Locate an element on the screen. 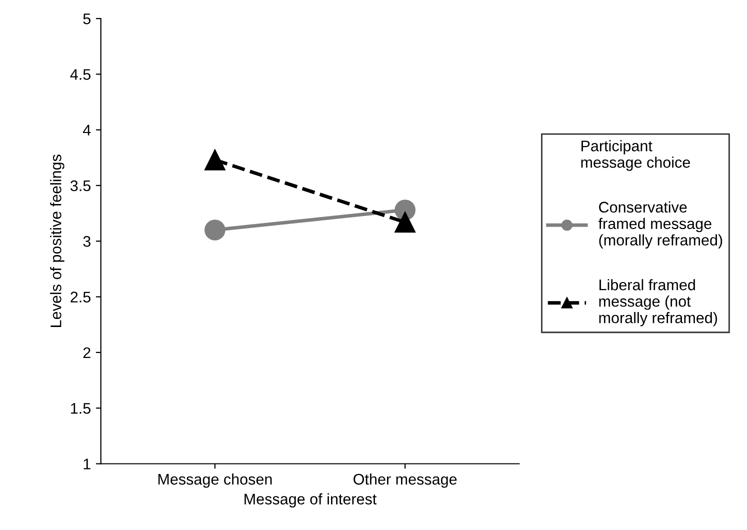  y-tick-label: 5 is located at coordinates (86, 19).